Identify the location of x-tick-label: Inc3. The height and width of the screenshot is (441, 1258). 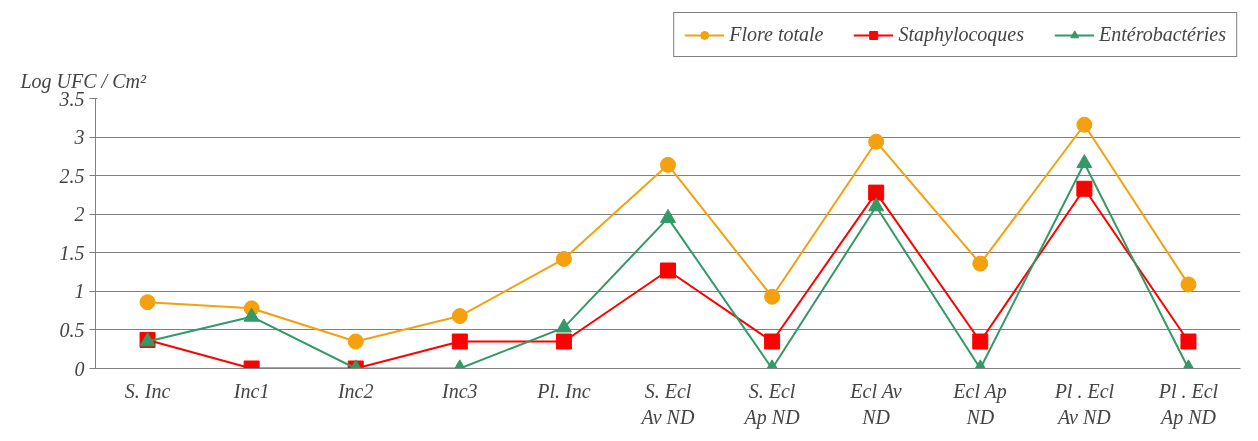
(459, 390).